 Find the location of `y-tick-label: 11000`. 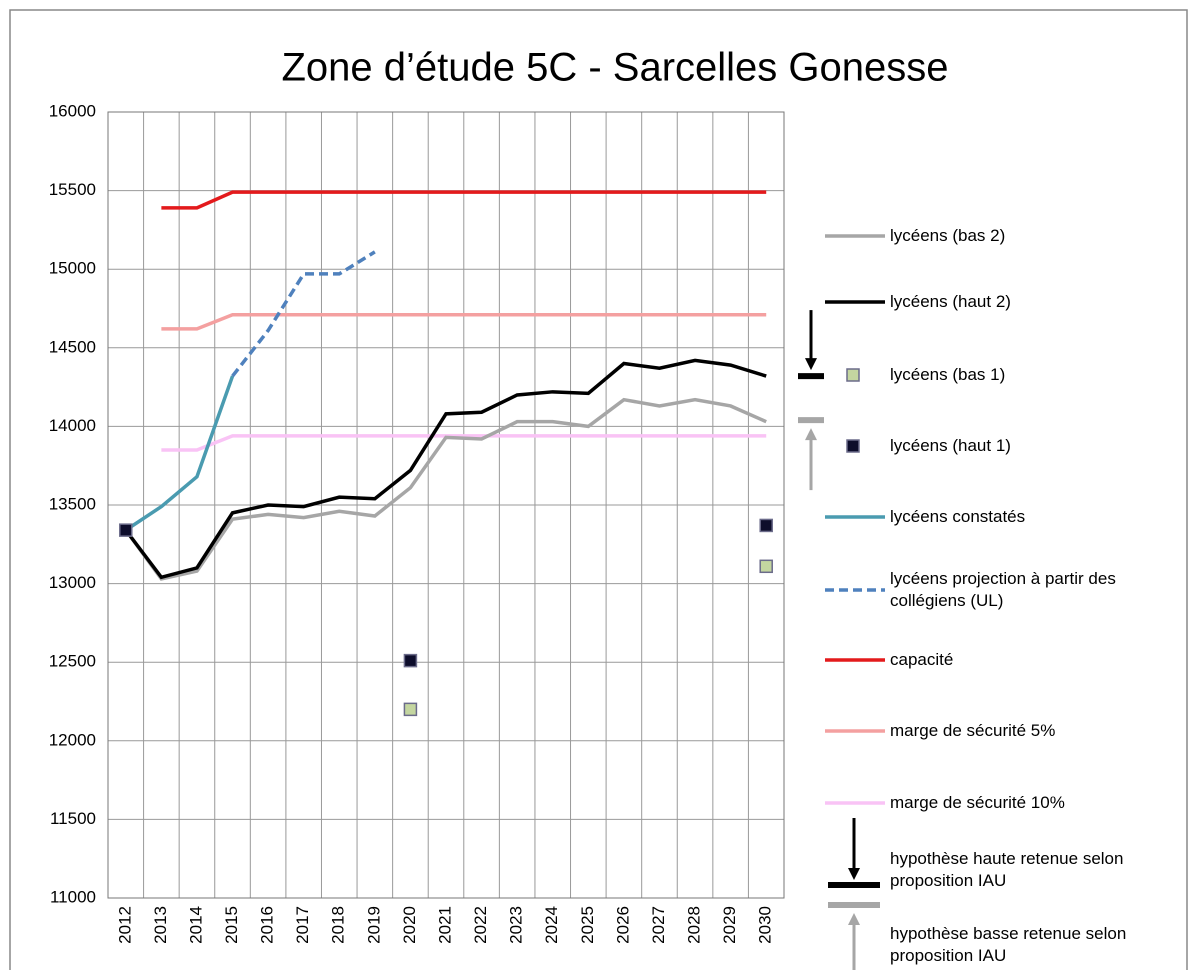

y-tick-label: 11000 is located at coordinates (73, 896).